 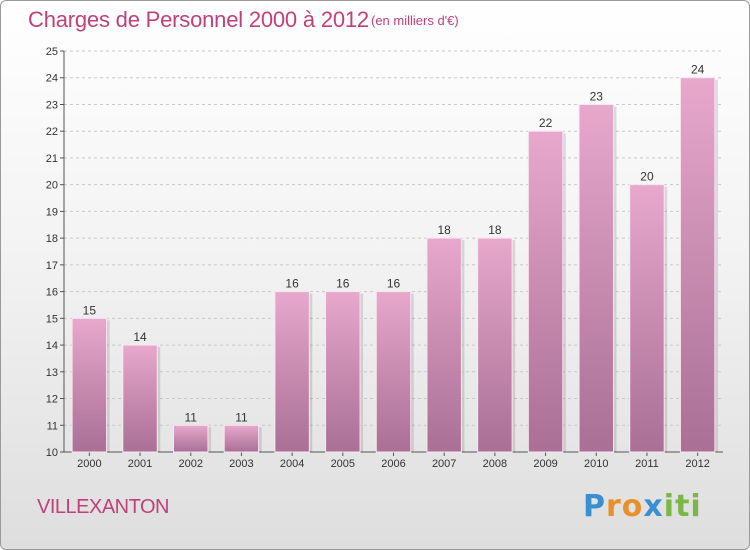 What do you see at coordinates (52, 319) in the screenshot?
I see `y-tick-label: 15` at bounding box center [52, 319].